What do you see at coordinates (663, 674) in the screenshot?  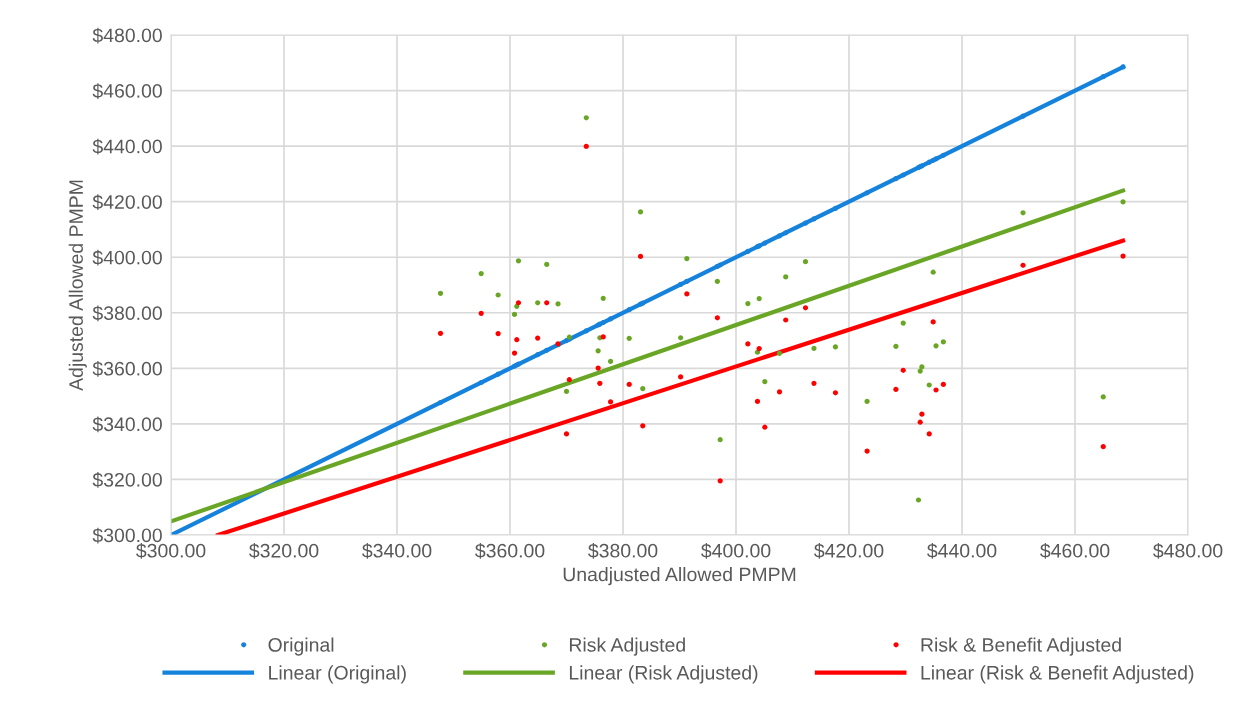 I see `legend-label: Linear (Risk Adjusted)` at bounding box center [663, 674].